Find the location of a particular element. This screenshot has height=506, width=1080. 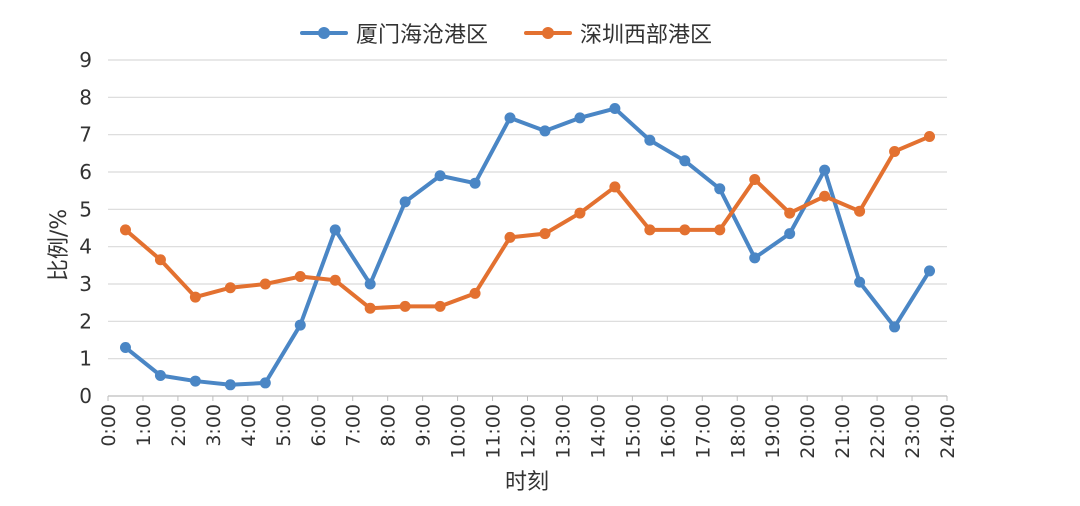

y-tick-label: 2 is located at coordinates (85, 321).